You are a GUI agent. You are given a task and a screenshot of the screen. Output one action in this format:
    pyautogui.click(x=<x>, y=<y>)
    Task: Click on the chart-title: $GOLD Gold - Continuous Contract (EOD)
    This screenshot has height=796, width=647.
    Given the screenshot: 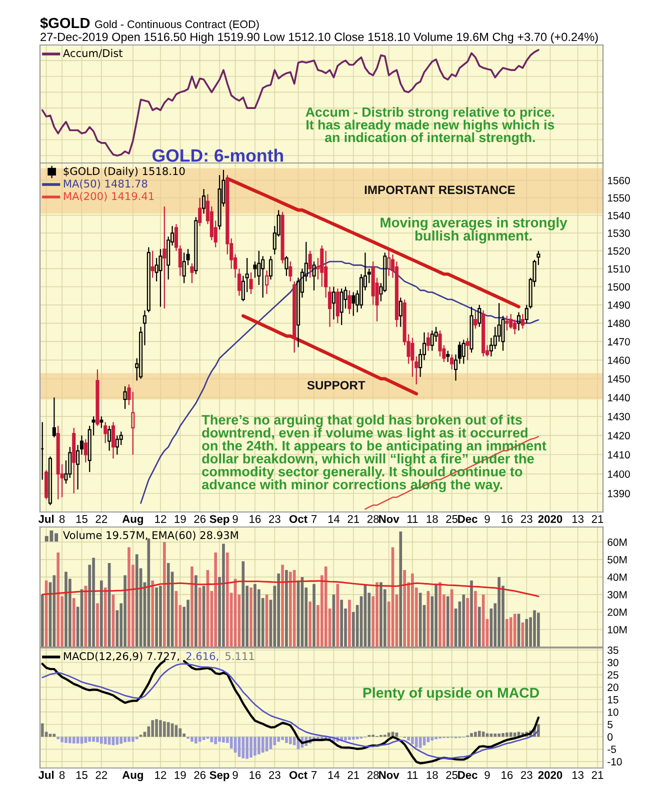 What is the action you would take?
    pyautogui.click(x=149, y=23)
    